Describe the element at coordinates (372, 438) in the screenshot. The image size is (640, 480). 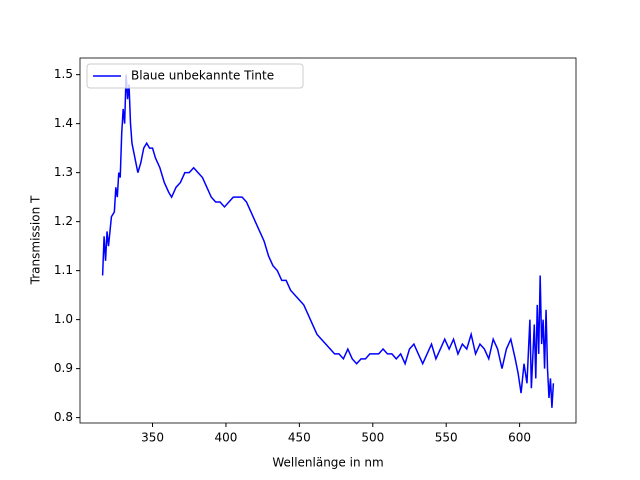
I see `x-tick-label: 500` at that location.